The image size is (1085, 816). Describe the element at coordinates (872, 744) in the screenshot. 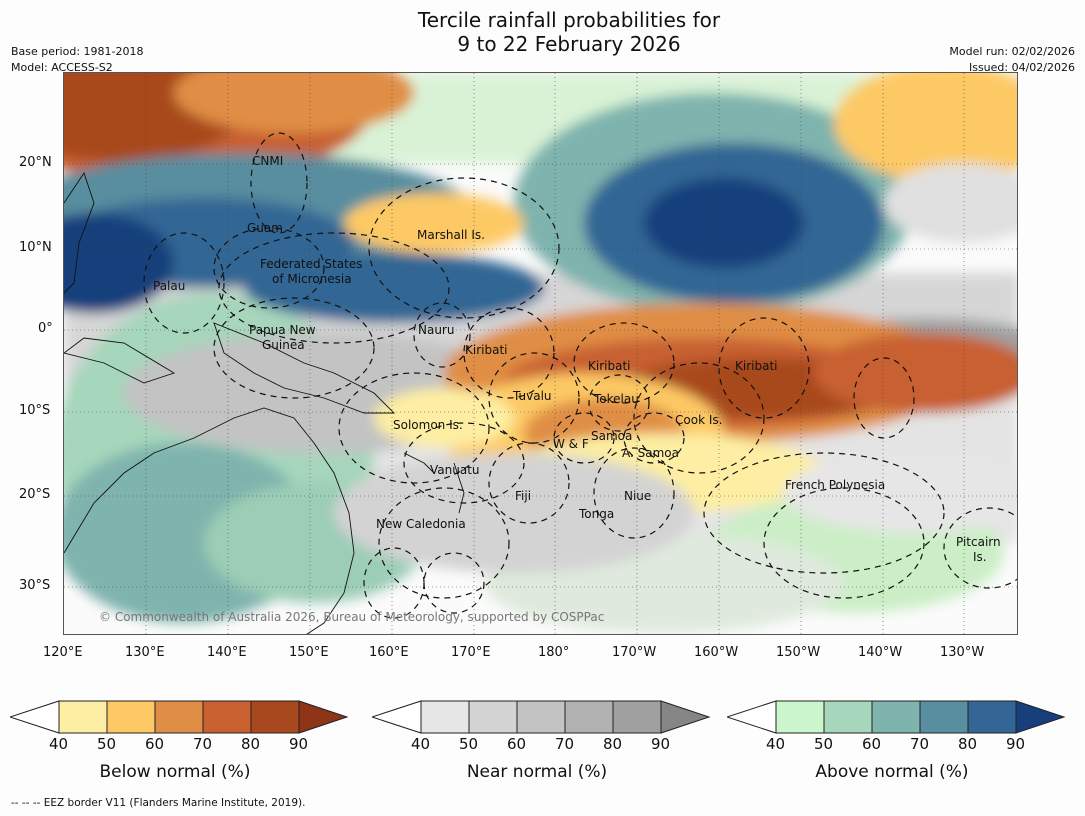

I see `above-tick-60: 60` at that location.